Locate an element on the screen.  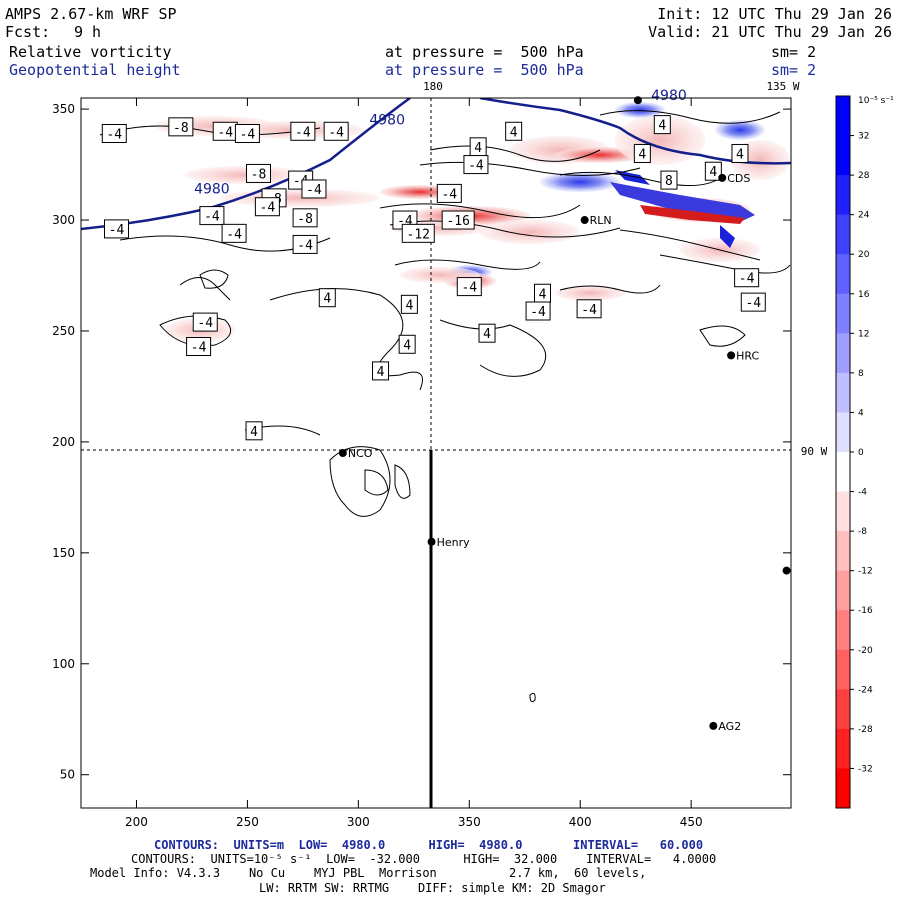
x-tick-label: 300 is located at coordinates (358, 822).